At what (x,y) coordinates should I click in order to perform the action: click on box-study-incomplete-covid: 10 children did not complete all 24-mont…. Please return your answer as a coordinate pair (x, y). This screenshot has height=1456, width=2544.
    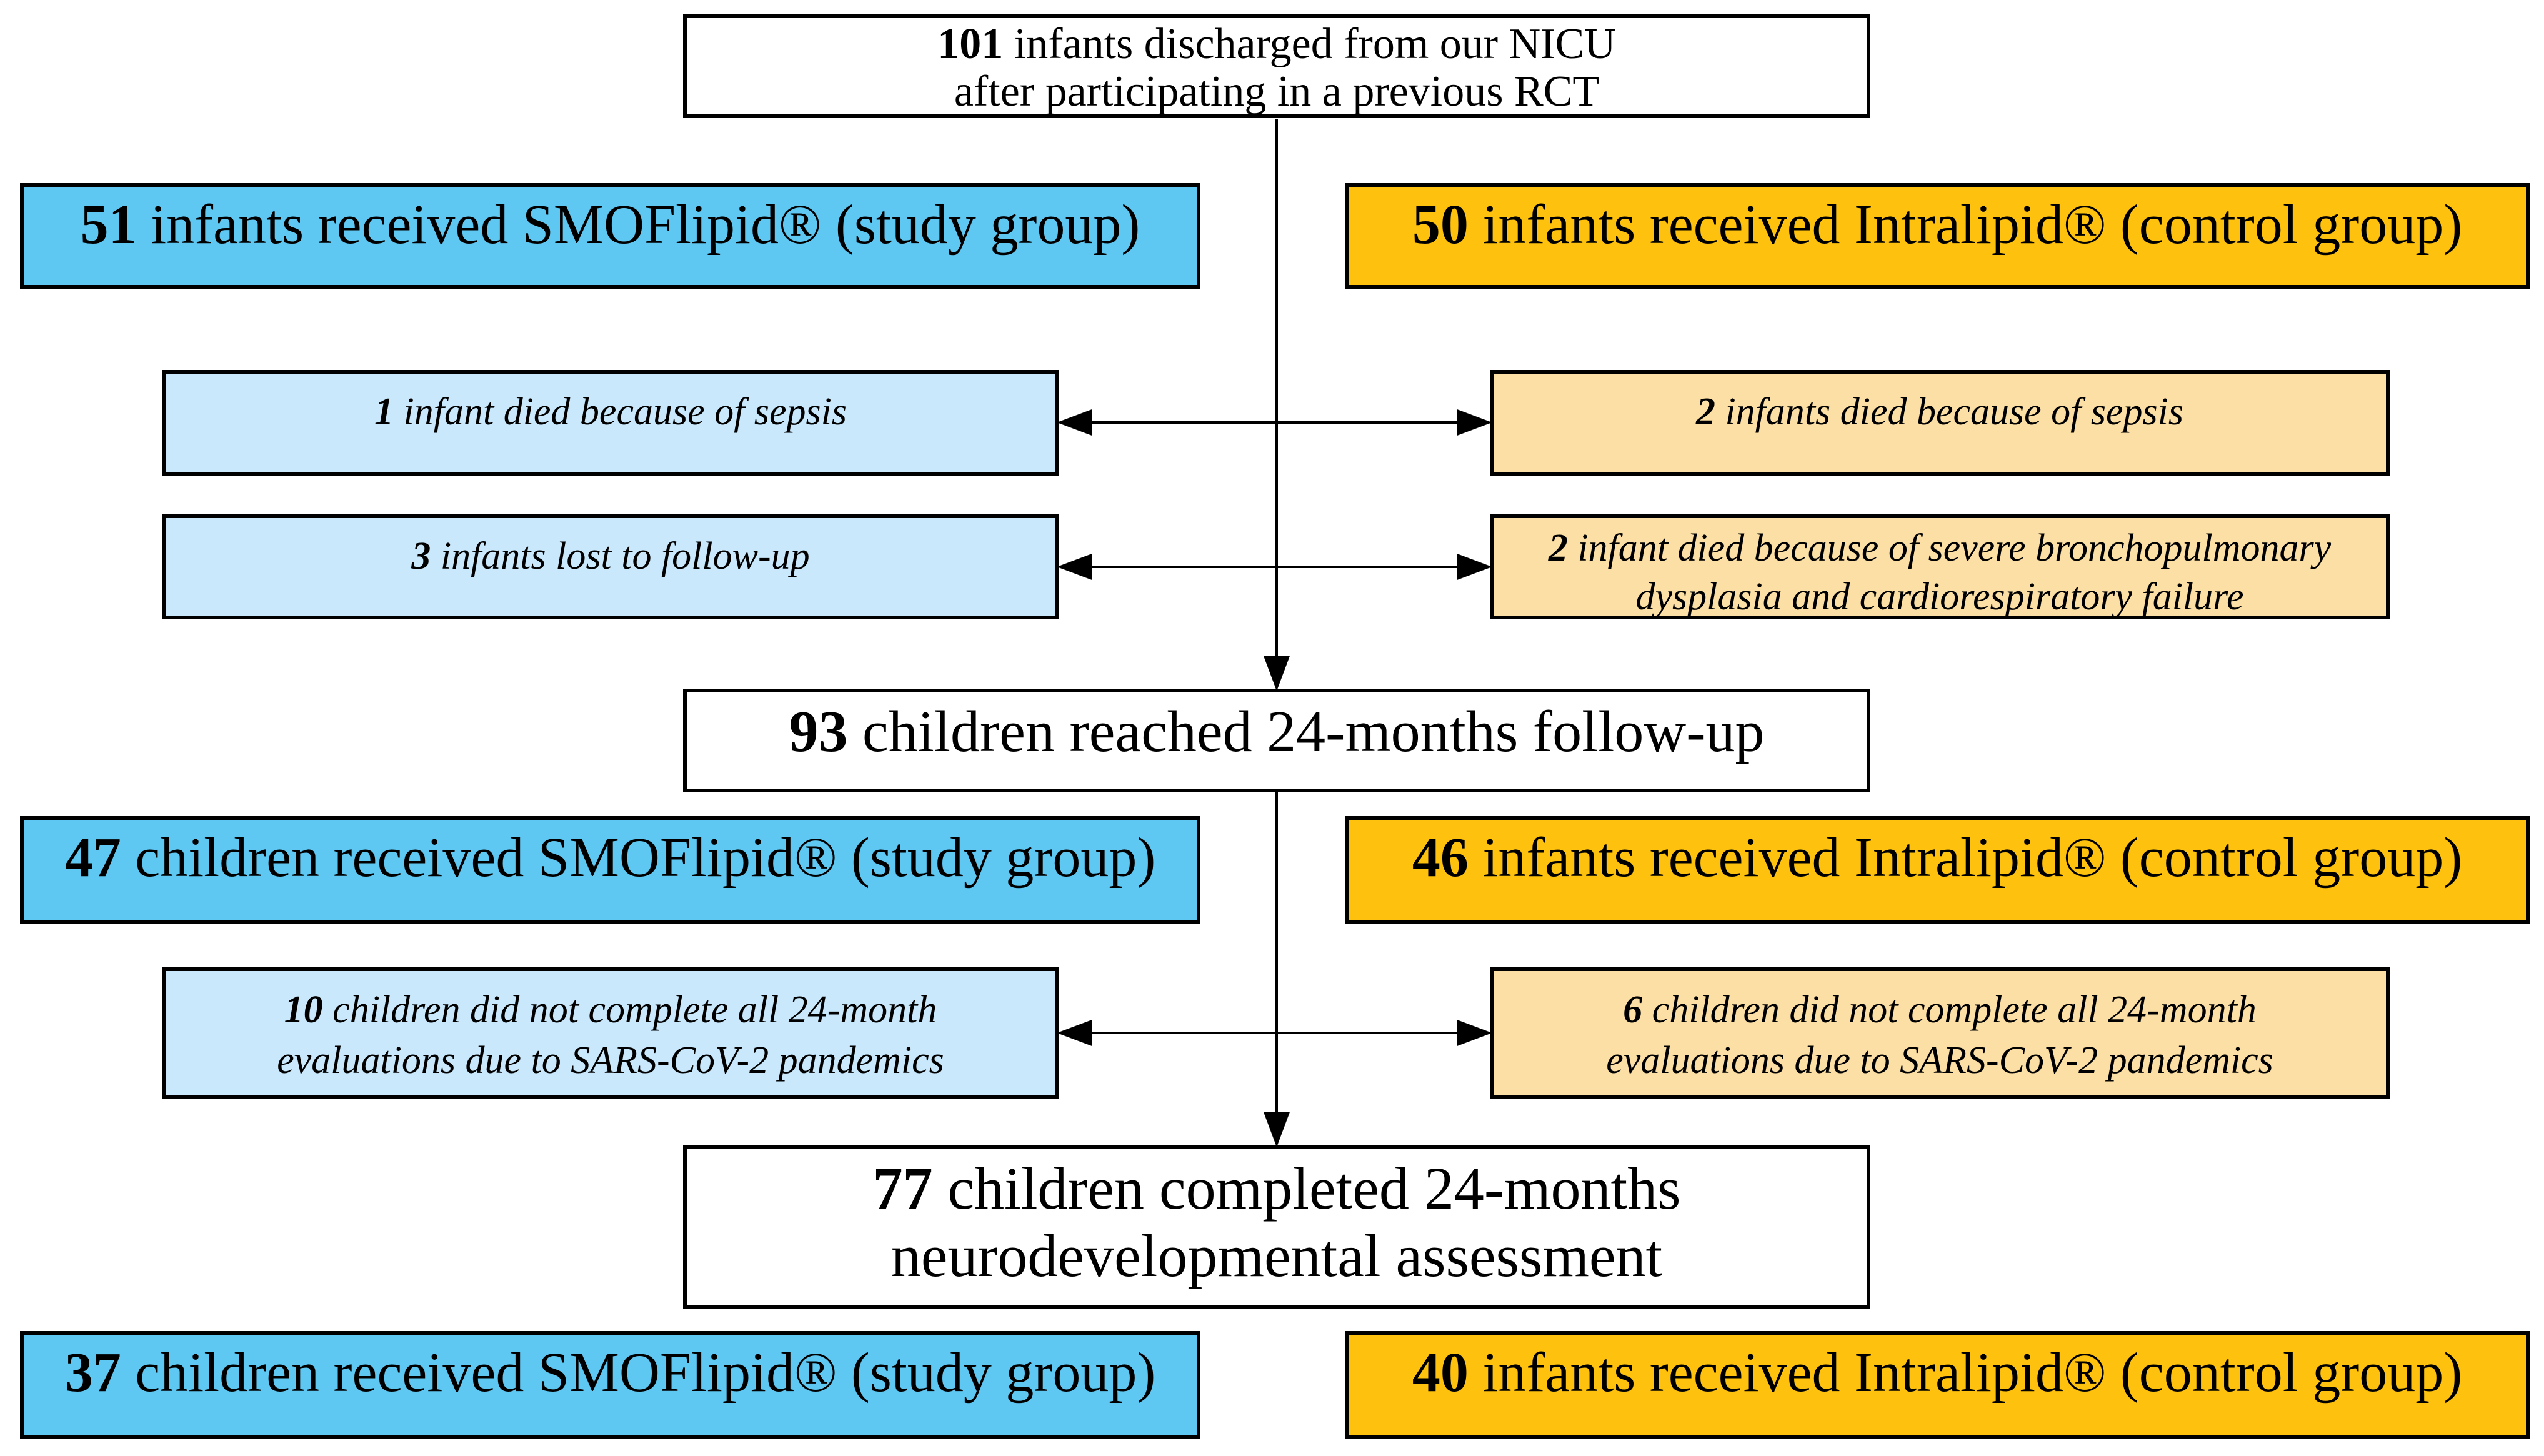
    Looking at the image, I should click on (610, 1033).